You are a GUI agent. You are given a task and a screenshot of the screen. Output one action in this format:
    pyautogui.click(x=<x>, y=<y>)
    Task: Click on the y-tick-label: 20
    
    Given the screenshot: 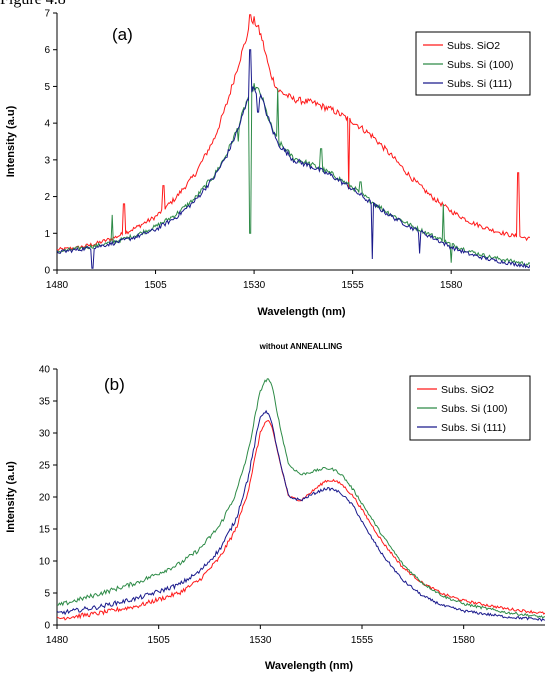 What is the action you would take?
    pyautogui.click(x=45, y=498)
    